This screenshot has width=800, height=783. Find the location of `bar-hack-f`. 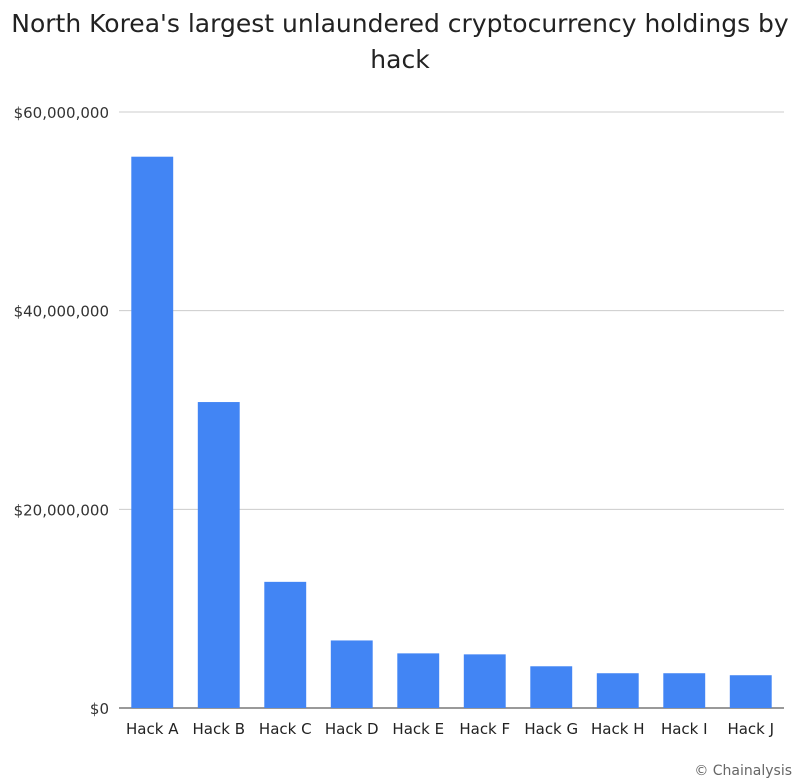

bar-hack-f is located at coordinates (484, 681).